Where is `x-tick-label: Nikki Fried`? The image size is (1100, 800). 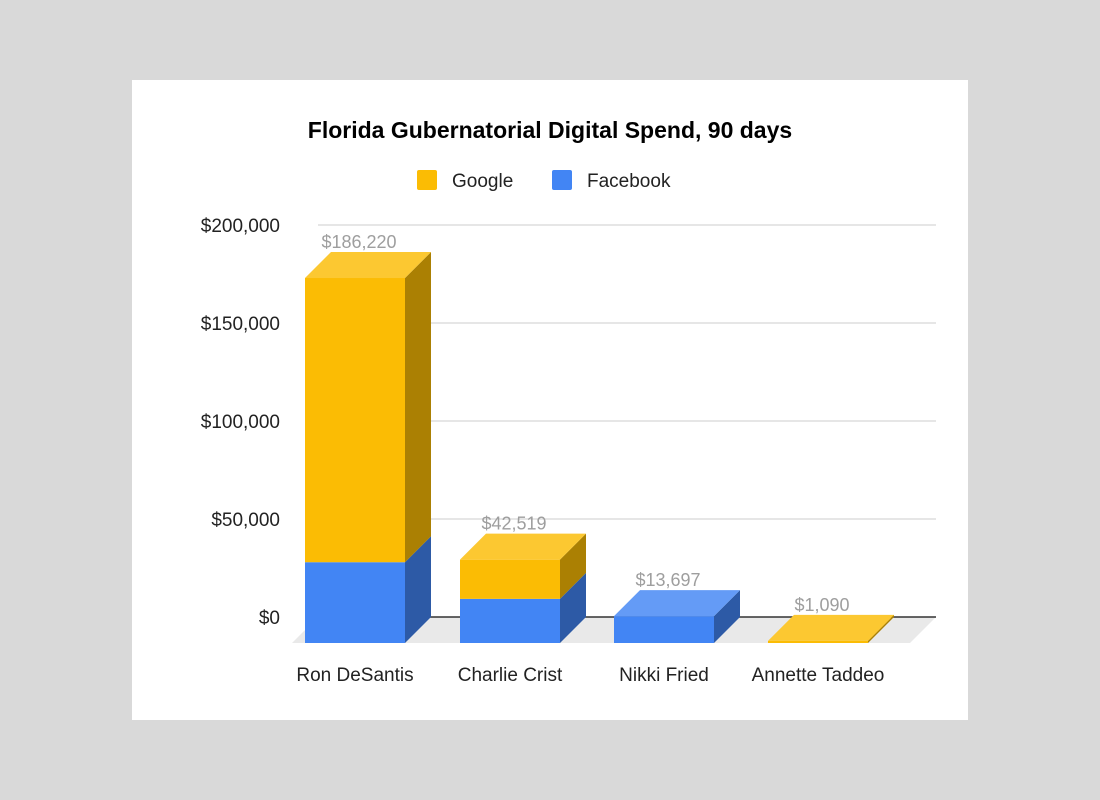
x-tick-label: Nikki Fried is located at coordinates (664, 675).